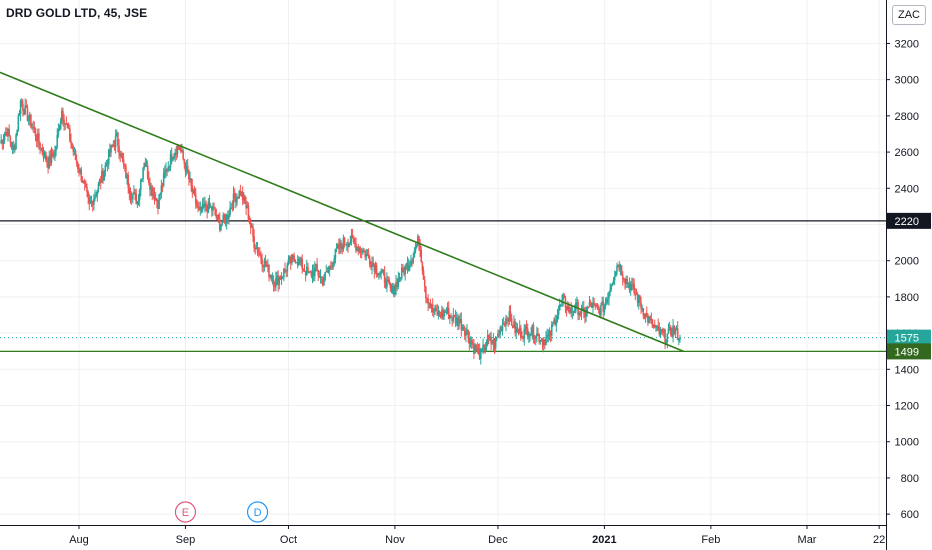 This screenshot has width=932, height=550. Describe the element at coordinates (907, 352) in the screenshot. I see `support-tag-label: 1499` at that location.